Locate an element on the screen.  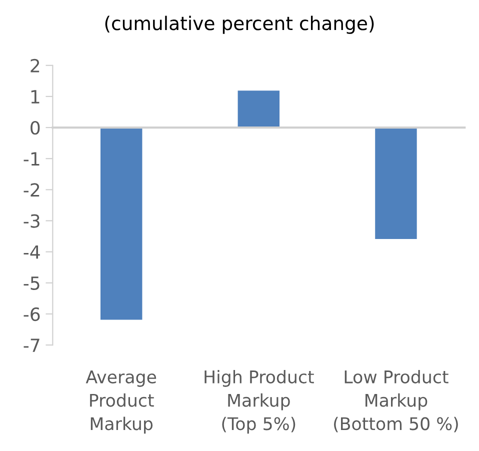
y-tick-label: -5 is located at coordinates (32, 283).